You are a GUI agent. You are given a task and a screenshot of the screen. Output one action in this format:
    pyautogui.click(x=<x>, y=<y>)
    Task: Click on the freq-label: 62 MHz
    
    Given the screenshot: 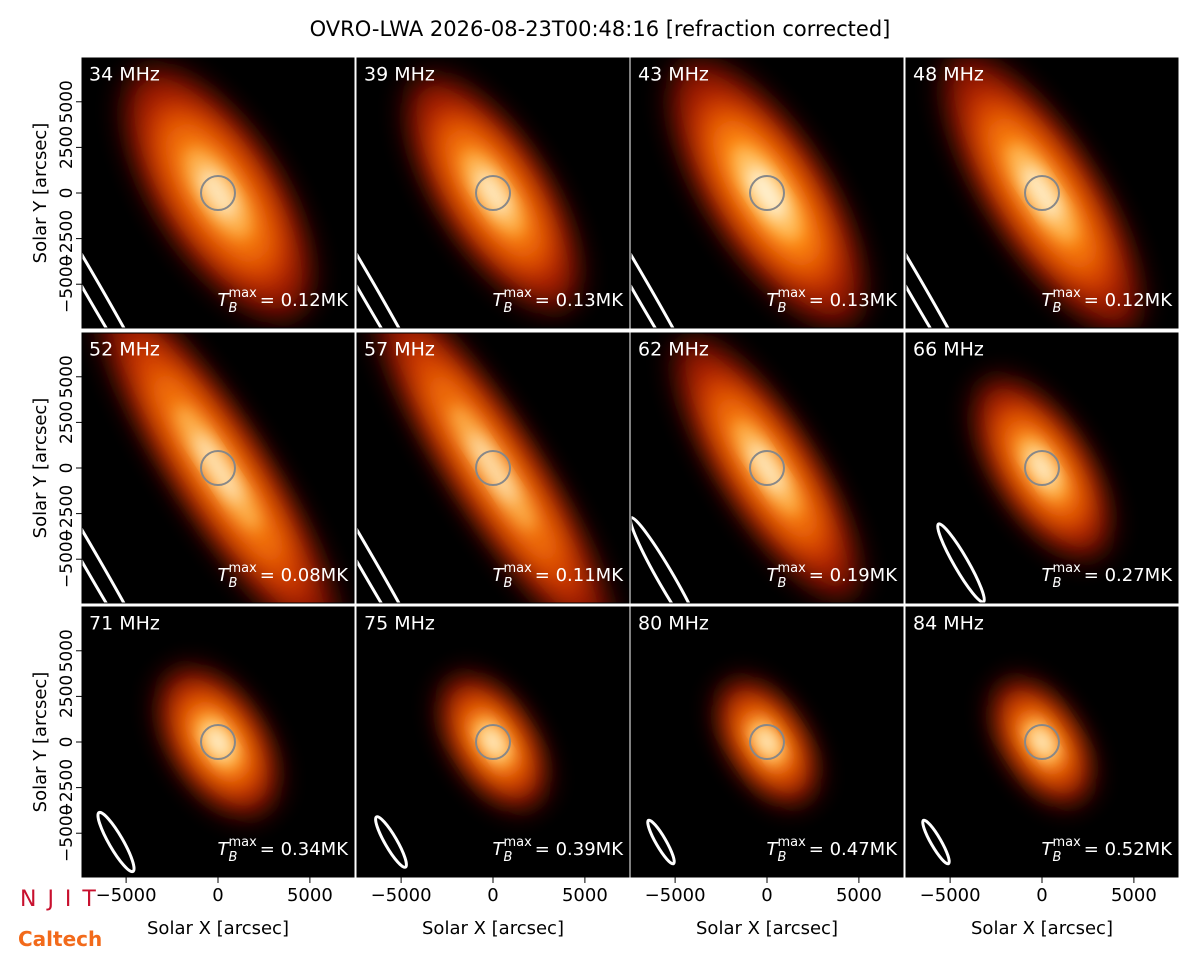 What is the action you would take?
    pyautogui.click(x=673, y=350)
    